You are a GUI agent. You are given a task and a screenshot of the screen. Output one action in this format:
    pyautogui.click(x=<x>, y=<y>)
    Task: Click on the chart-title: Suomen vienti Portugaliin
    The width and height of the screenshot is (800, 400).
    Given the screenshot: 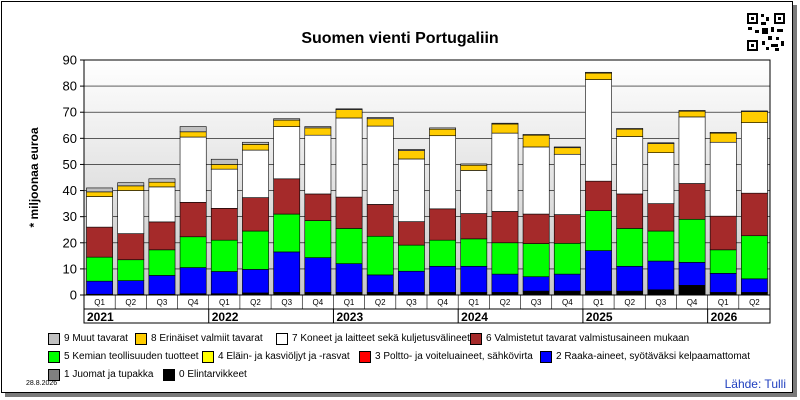 What is the action you would take?
    pyautogui.click(x=400, y=38)
    